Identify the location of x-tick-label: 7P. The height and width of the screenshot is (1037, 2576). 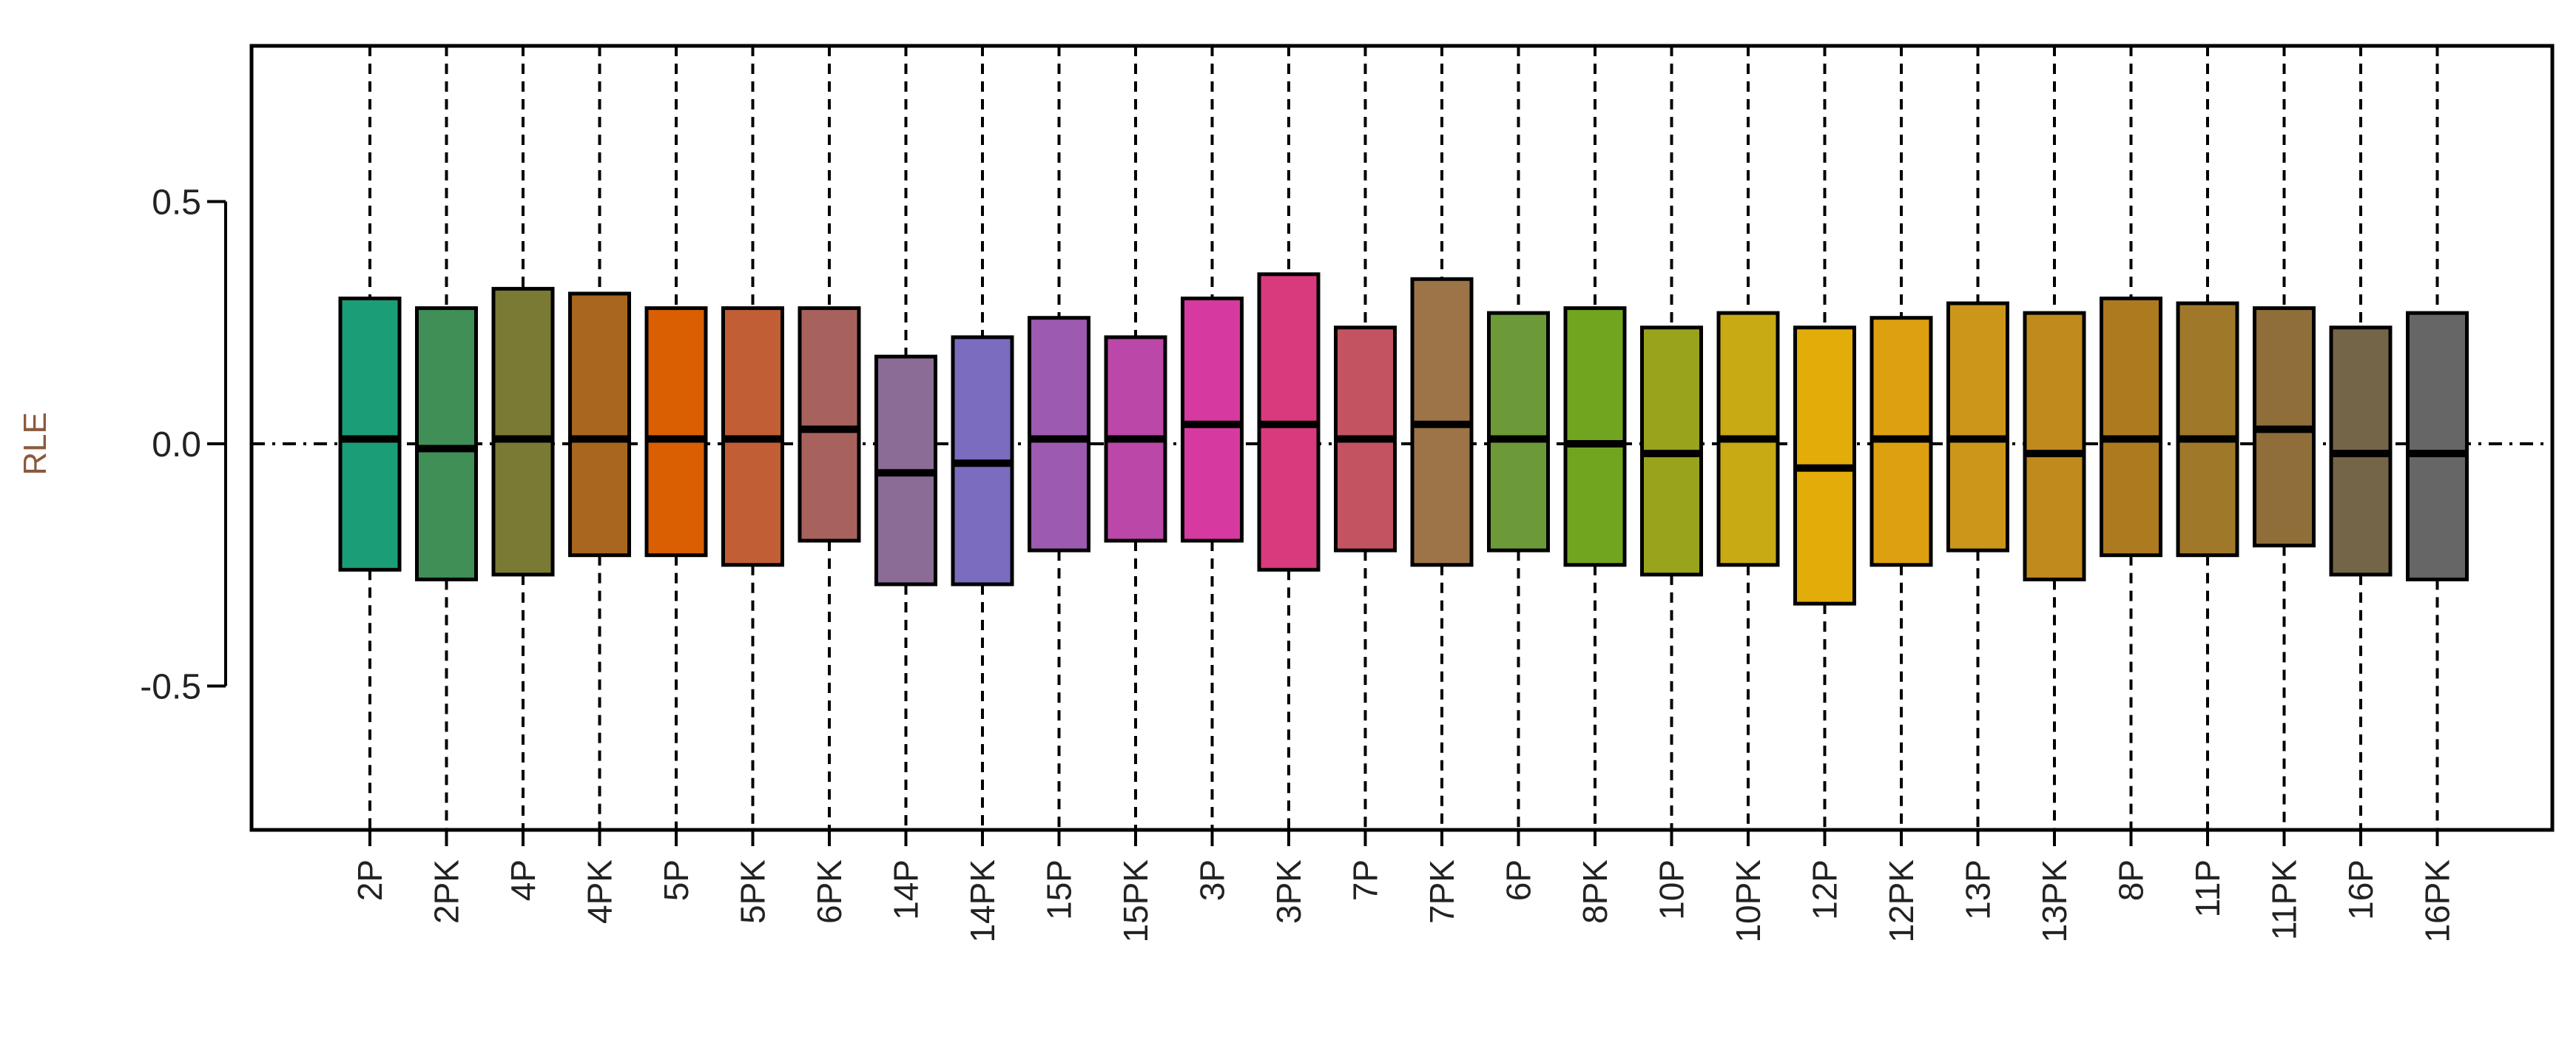
(1365, 880).